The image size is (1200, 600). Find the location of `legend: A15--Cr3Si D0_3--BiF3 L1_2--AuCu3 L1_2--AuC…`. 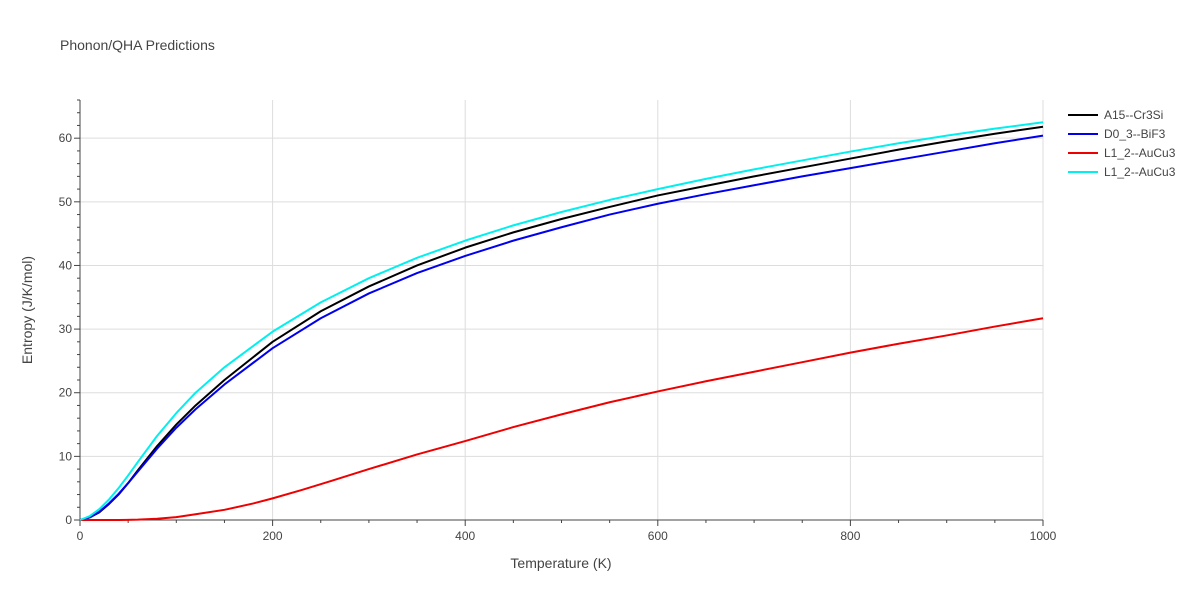

legend: A15--Cr3Si D0_3--BiF3 L1_2--AuCu3 L1_2--AuC… is located at coordinates (1122, 143).